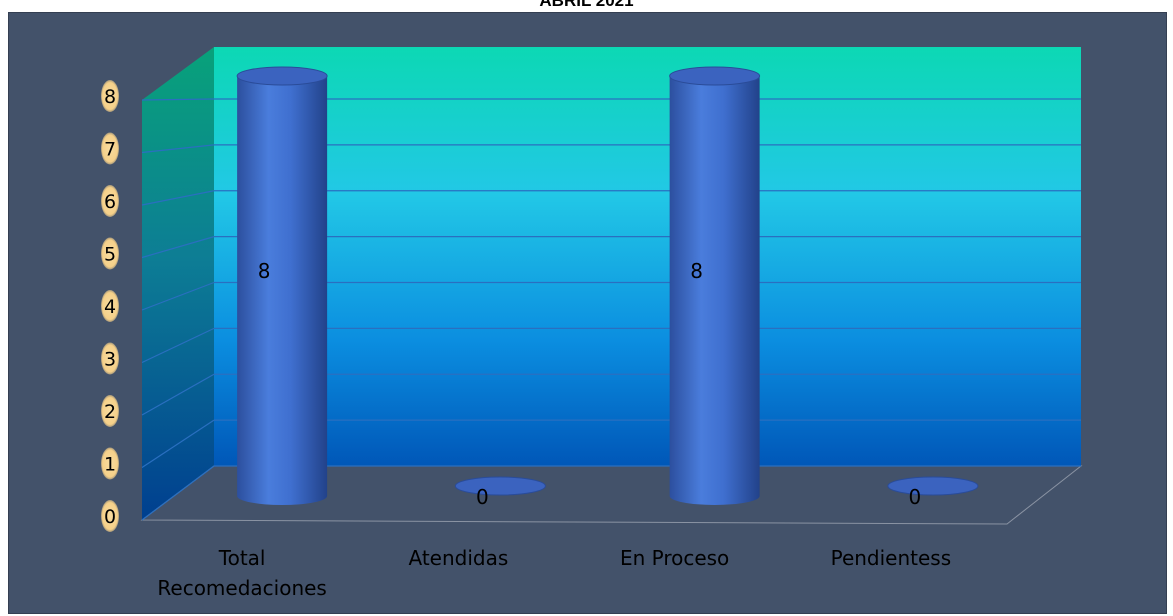 The image size is (1173, 616). I want to click on category-label-line: Atendidas, so click(458, 558).